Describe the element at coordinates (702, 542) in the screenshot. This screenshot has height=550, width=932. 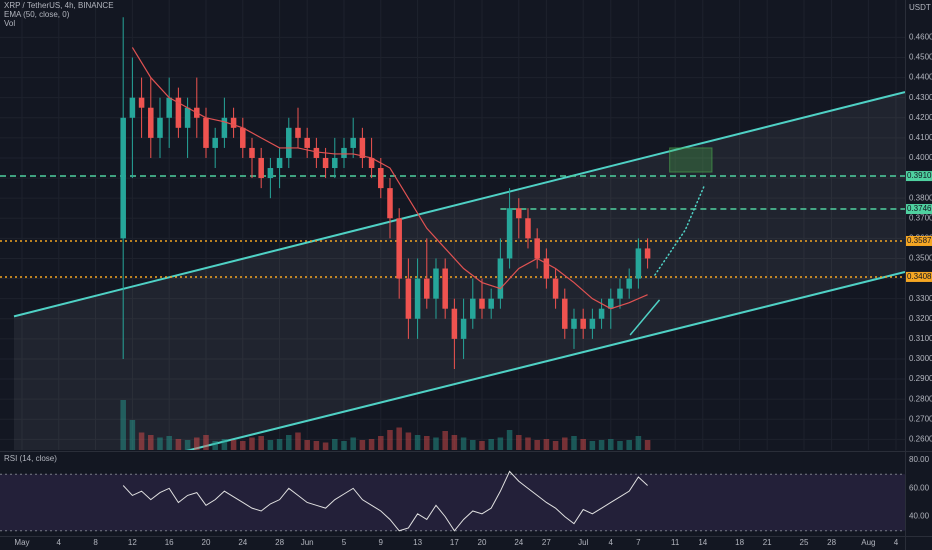
I see `x-tick-label: 14` at that location.